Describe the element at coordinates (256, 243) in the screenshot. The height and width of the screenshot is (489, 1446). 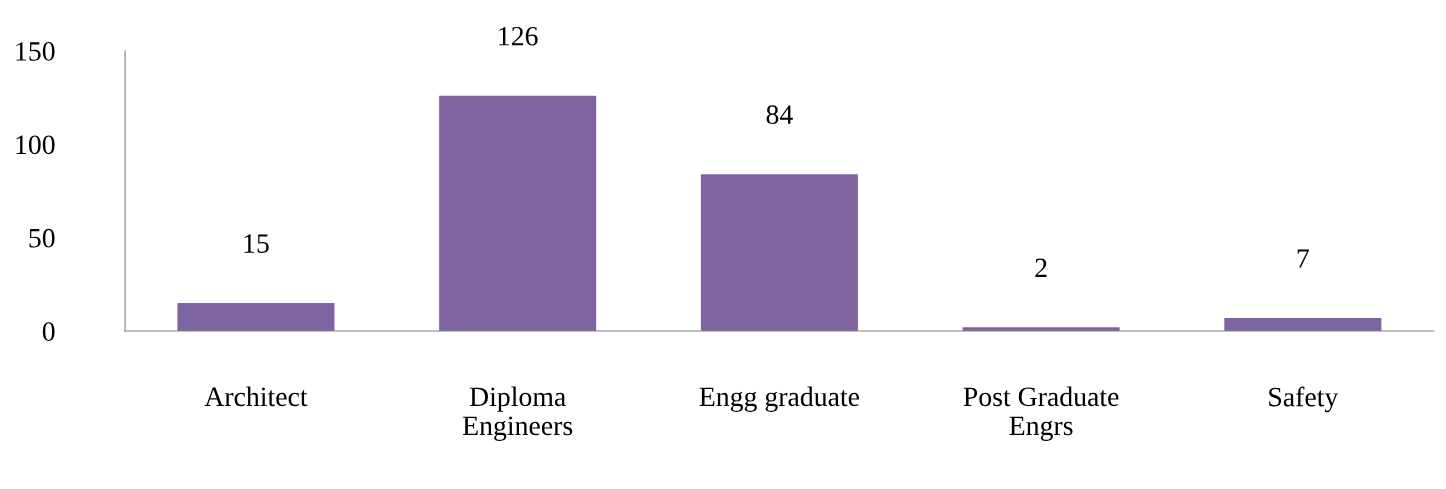
I see `data-label: 15` at that location.